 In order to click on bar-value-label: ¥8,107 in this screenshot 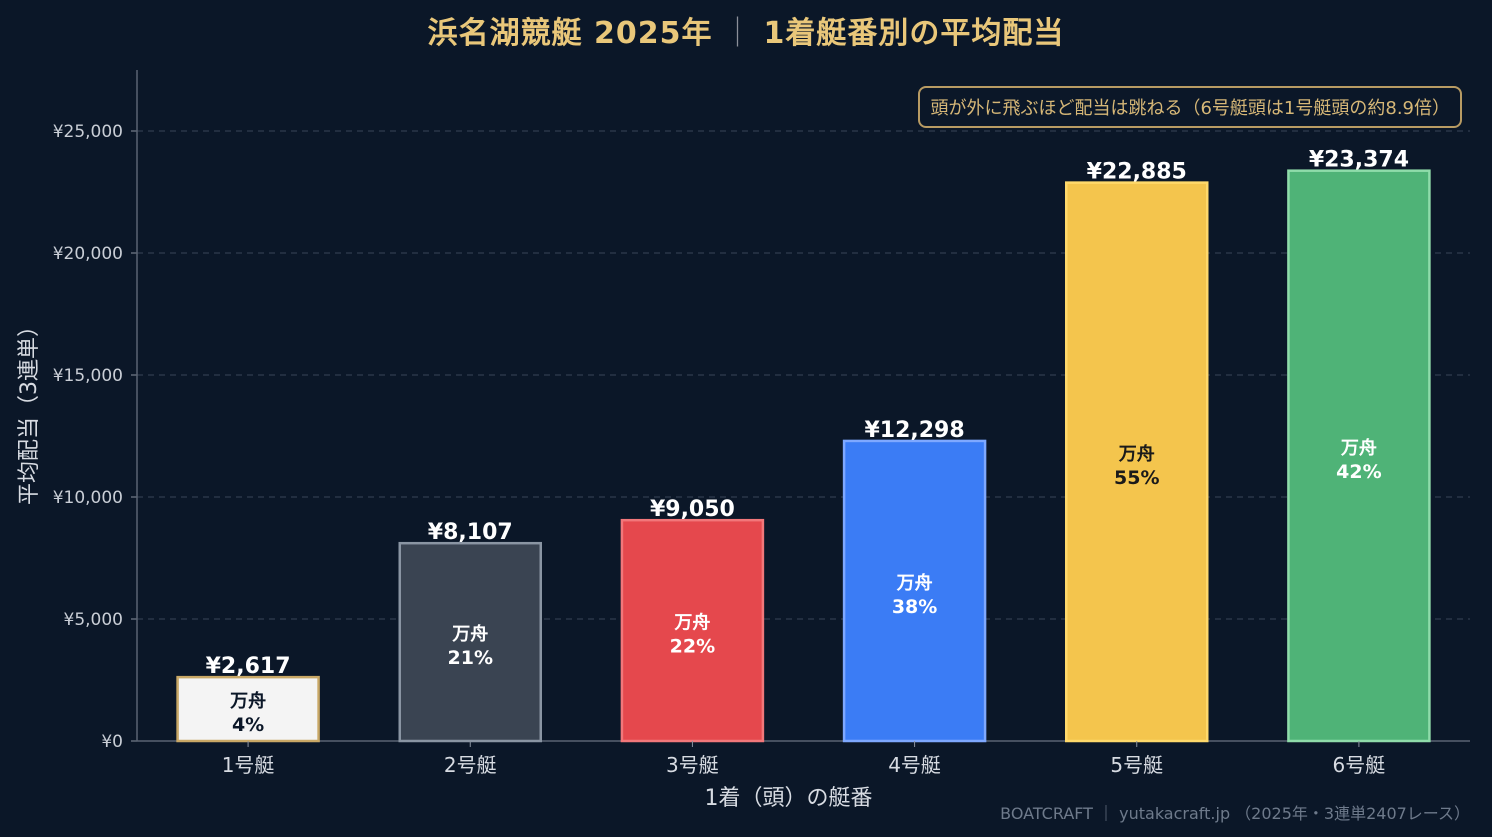, I will do `click(470, 532)`.